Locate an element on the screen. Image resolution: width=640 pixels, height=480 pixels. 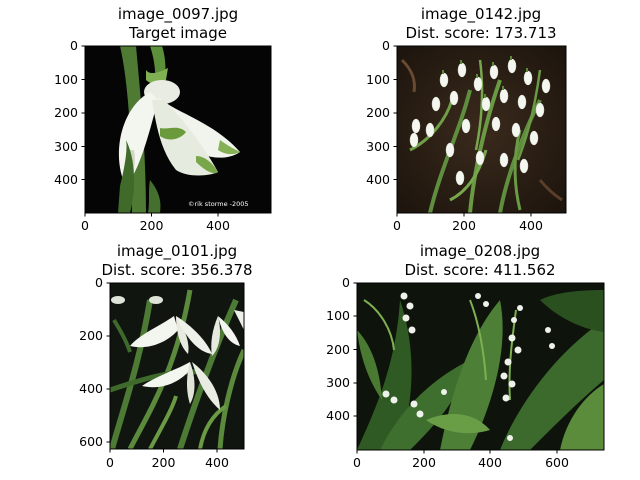
snowdrop-leaves-image is located at coordinates (177, 366).